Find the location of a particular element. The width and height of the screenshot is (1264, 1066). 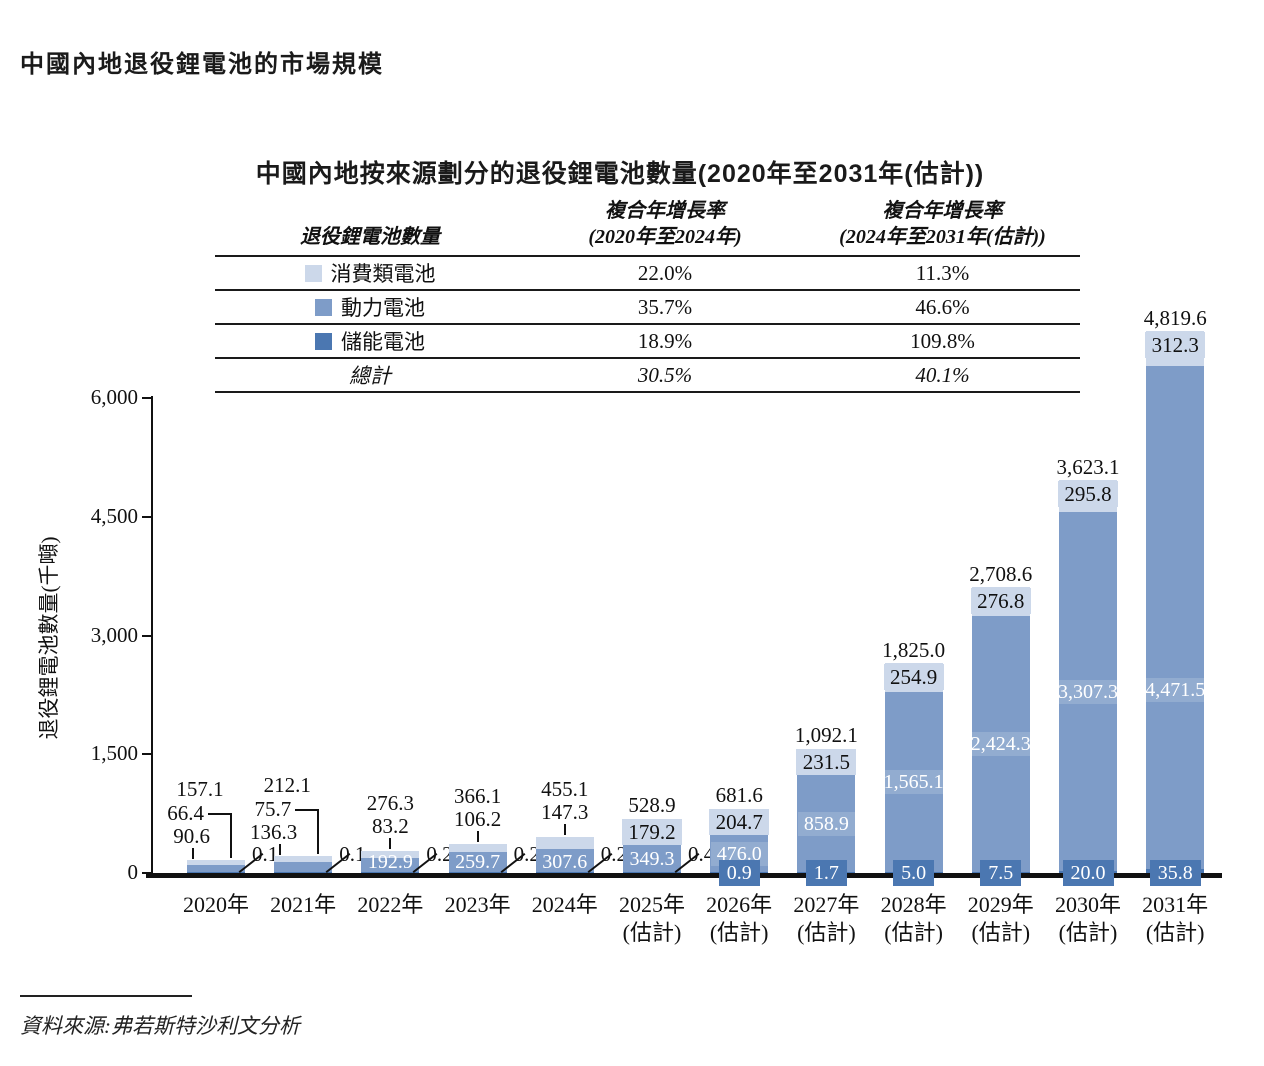

x-label-estimate-2031年: (估計) is located at coordinates (1175, 932).